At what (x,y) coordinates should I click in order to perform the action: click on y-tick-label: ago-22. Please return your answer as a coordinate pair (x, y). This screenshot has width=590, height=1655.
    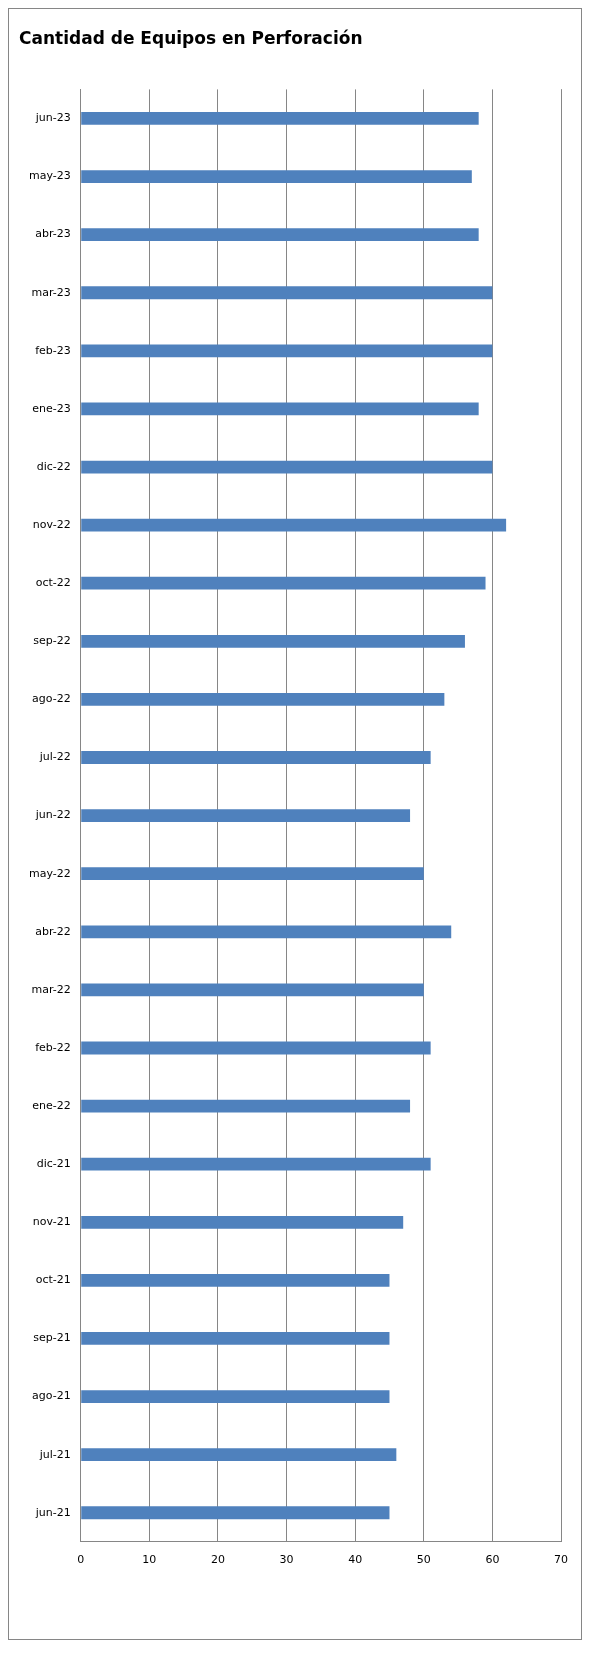
    Looking at the image, I should click on (51, 699).